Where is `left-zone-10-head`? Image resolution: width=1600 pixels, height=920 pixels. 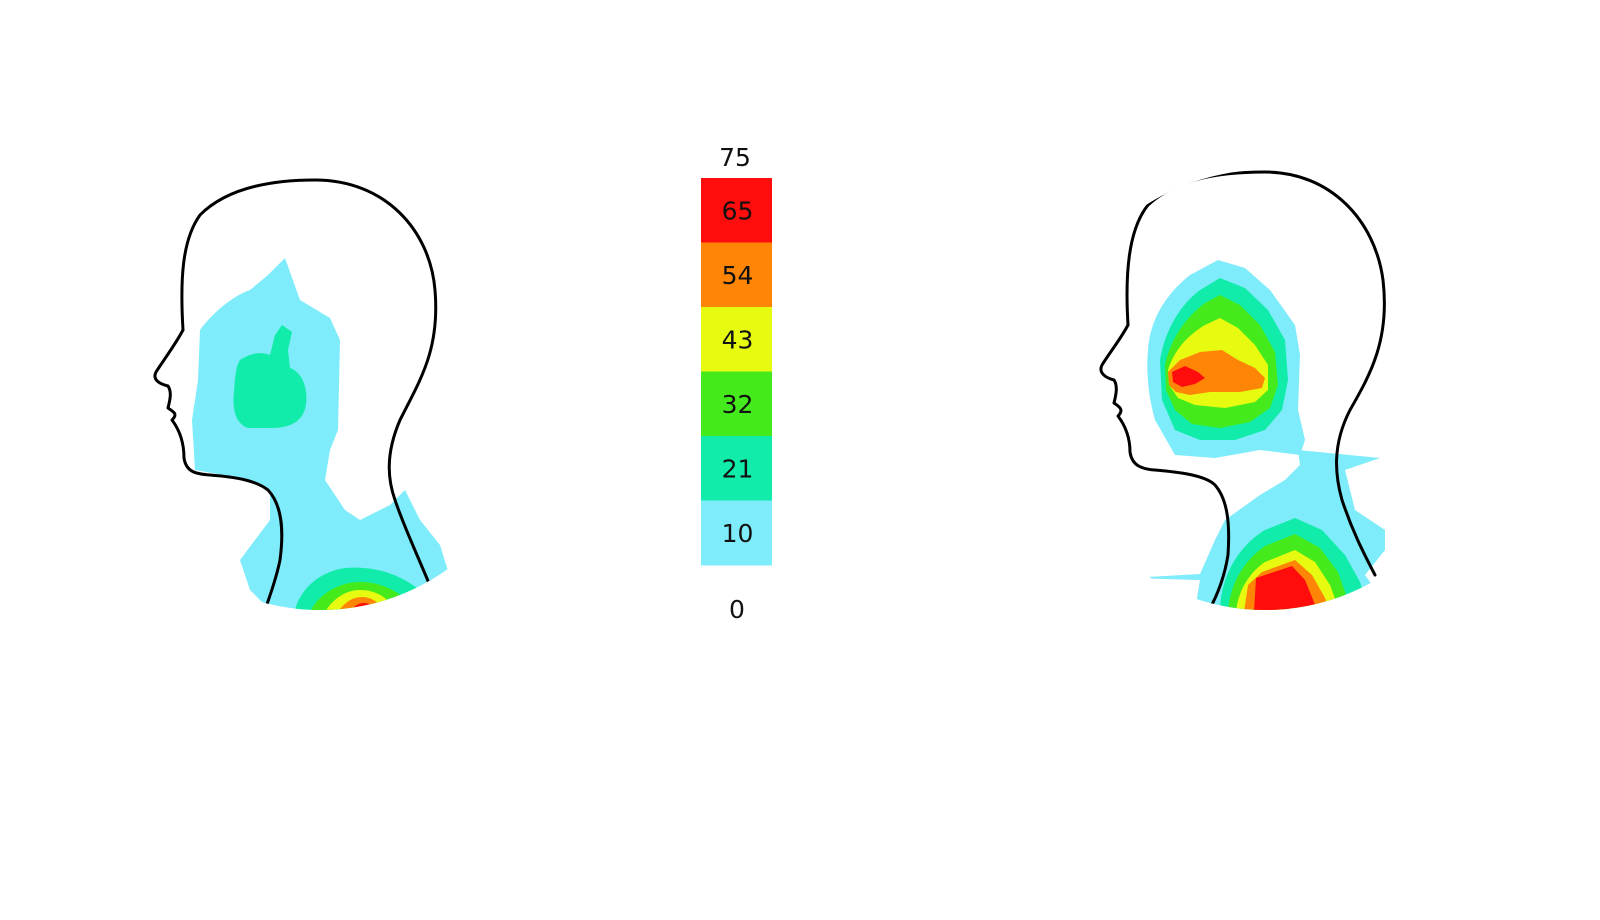 left-zone-10-head is located at coordinates (326, 434).